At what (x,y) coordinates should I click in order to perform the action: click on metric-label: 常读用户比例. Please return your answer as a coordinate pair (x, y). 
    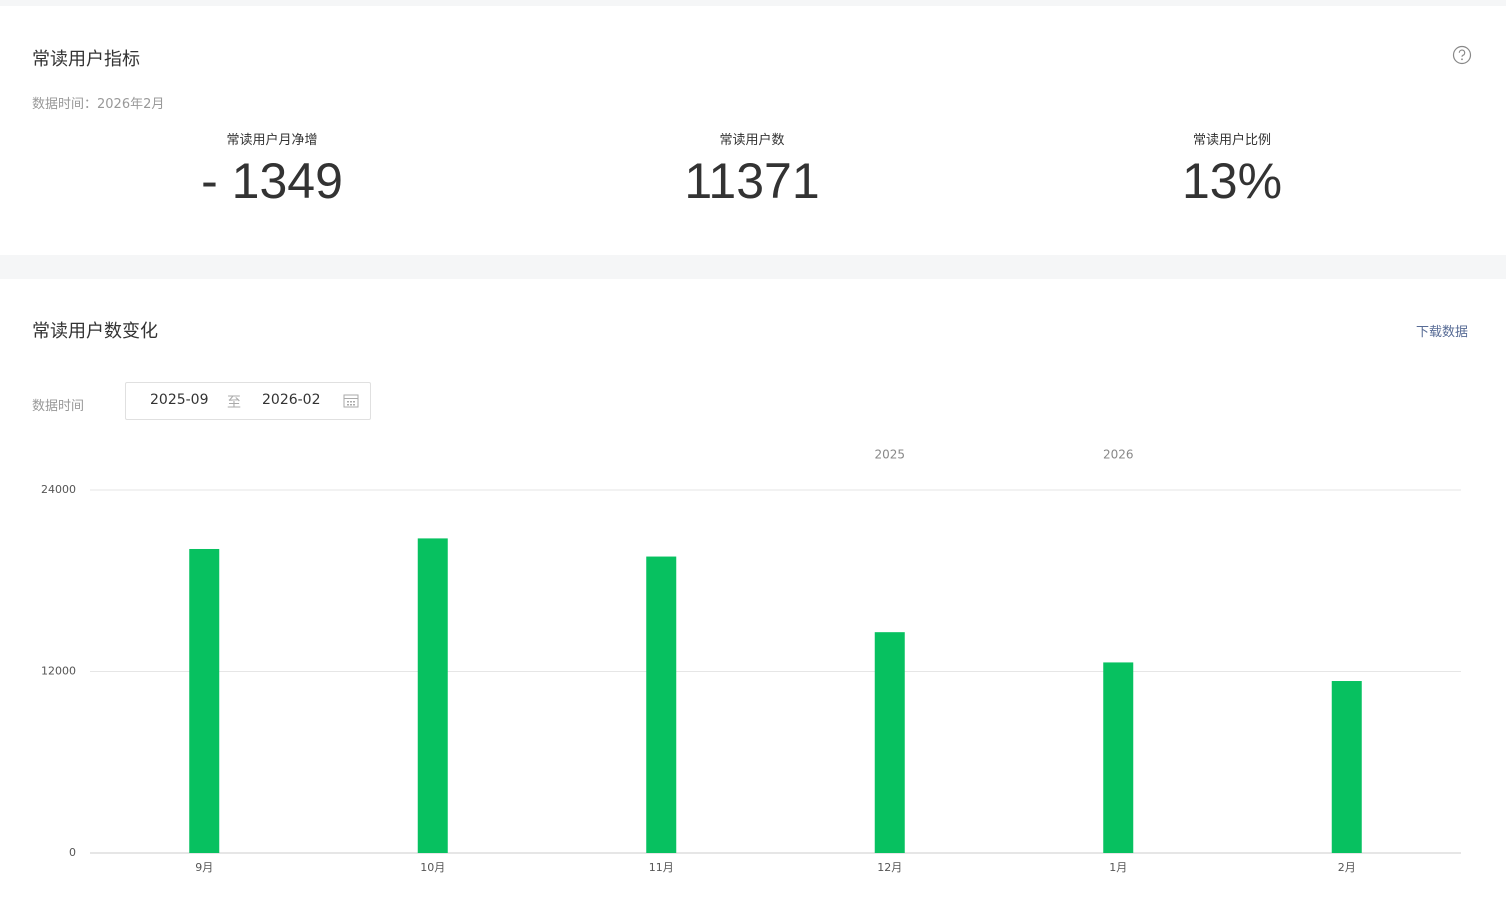
    Looking at the image, I should click on (1232, 140).